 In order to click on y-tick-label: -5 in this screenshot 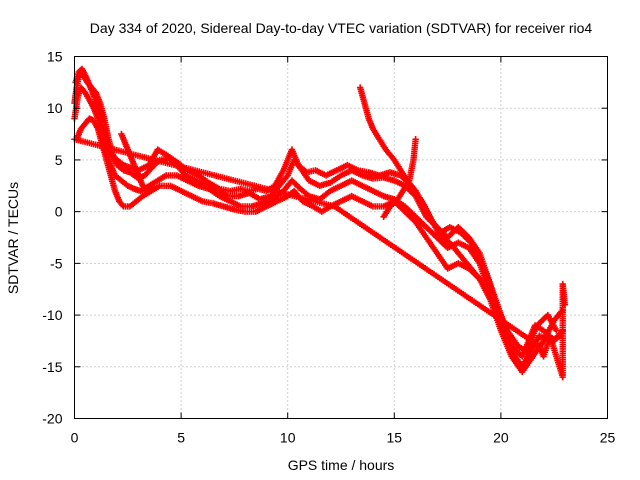, I will do `click(56, 263)`.